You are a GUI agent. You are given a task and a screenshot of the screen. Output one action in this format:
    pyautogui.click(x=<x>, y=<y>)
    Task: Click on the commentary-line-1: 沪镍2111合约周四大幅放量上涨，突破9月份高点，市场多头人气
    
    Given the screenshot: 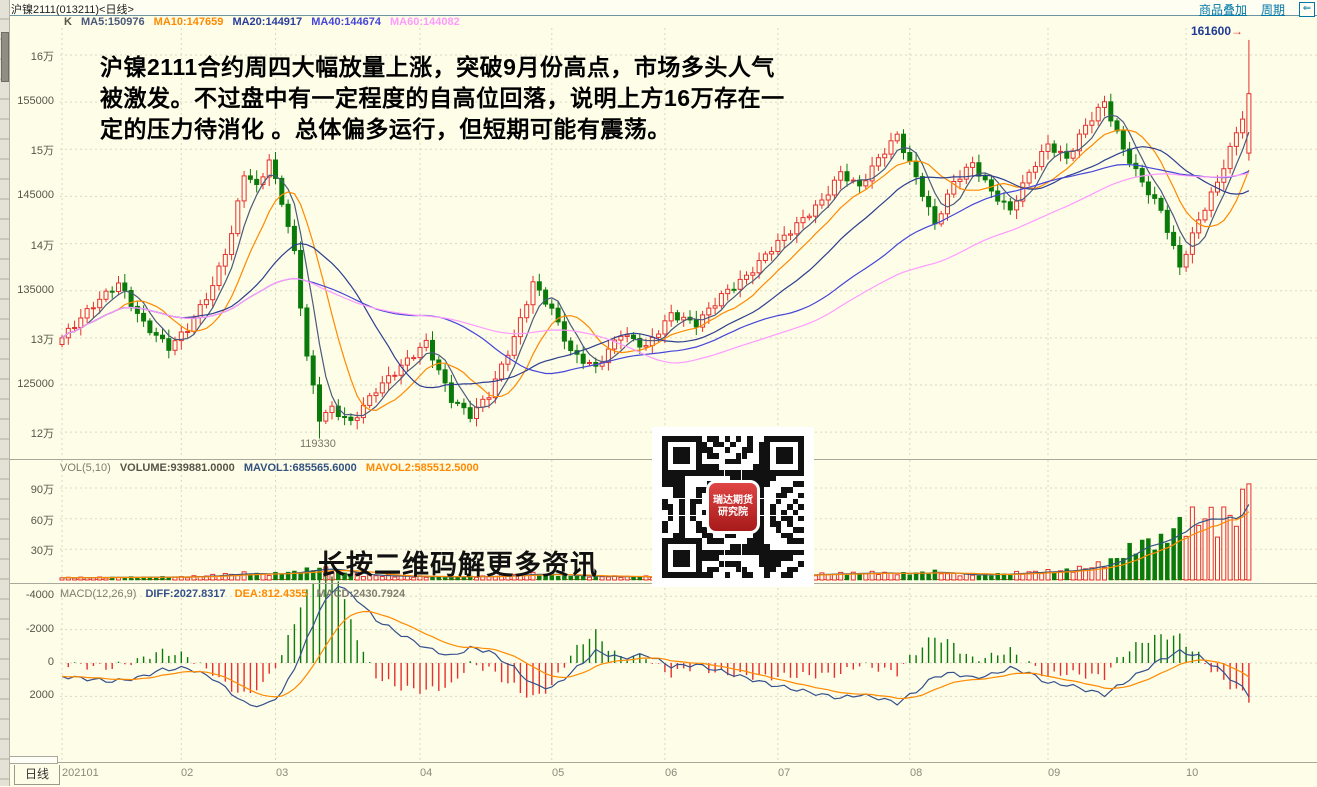 What is the action you would take?
    pyautogui.click(x=437, y=67)
    